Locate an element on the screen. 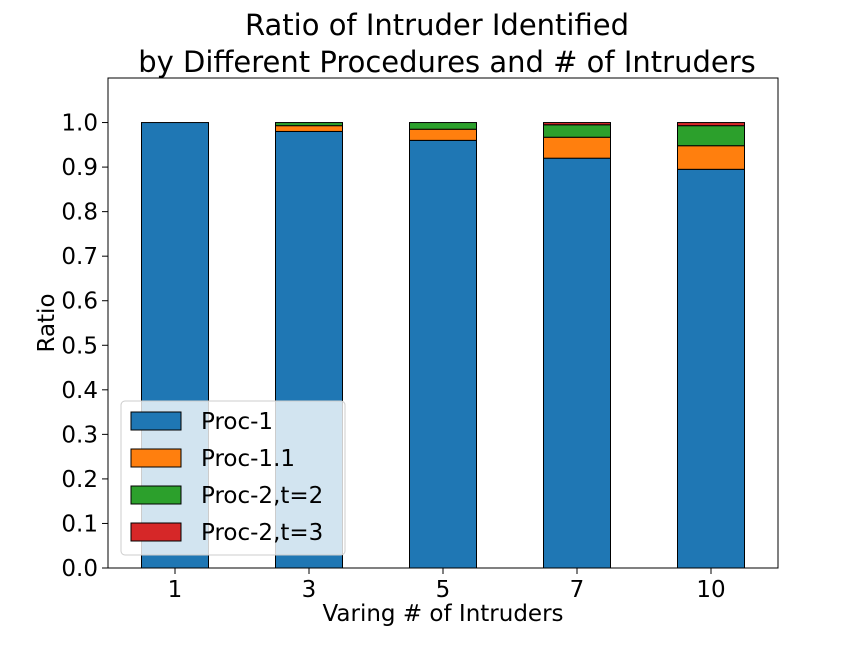 Image resolution: width=864 pixels, height=648 pixels. y-tick-label: 0.0 is located at coordinates (79, 569).